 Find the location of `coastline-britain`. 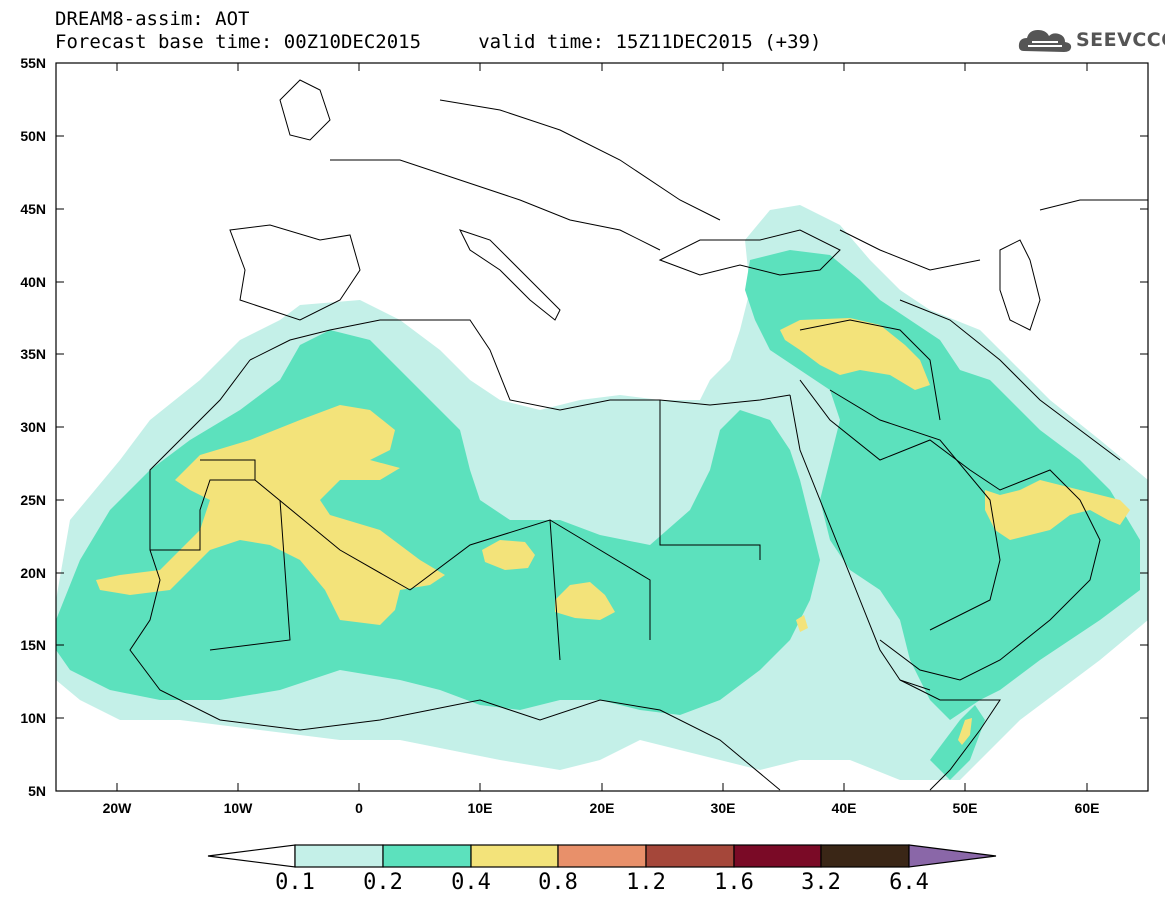

coastline-britain is located at coordinates (305, 110).